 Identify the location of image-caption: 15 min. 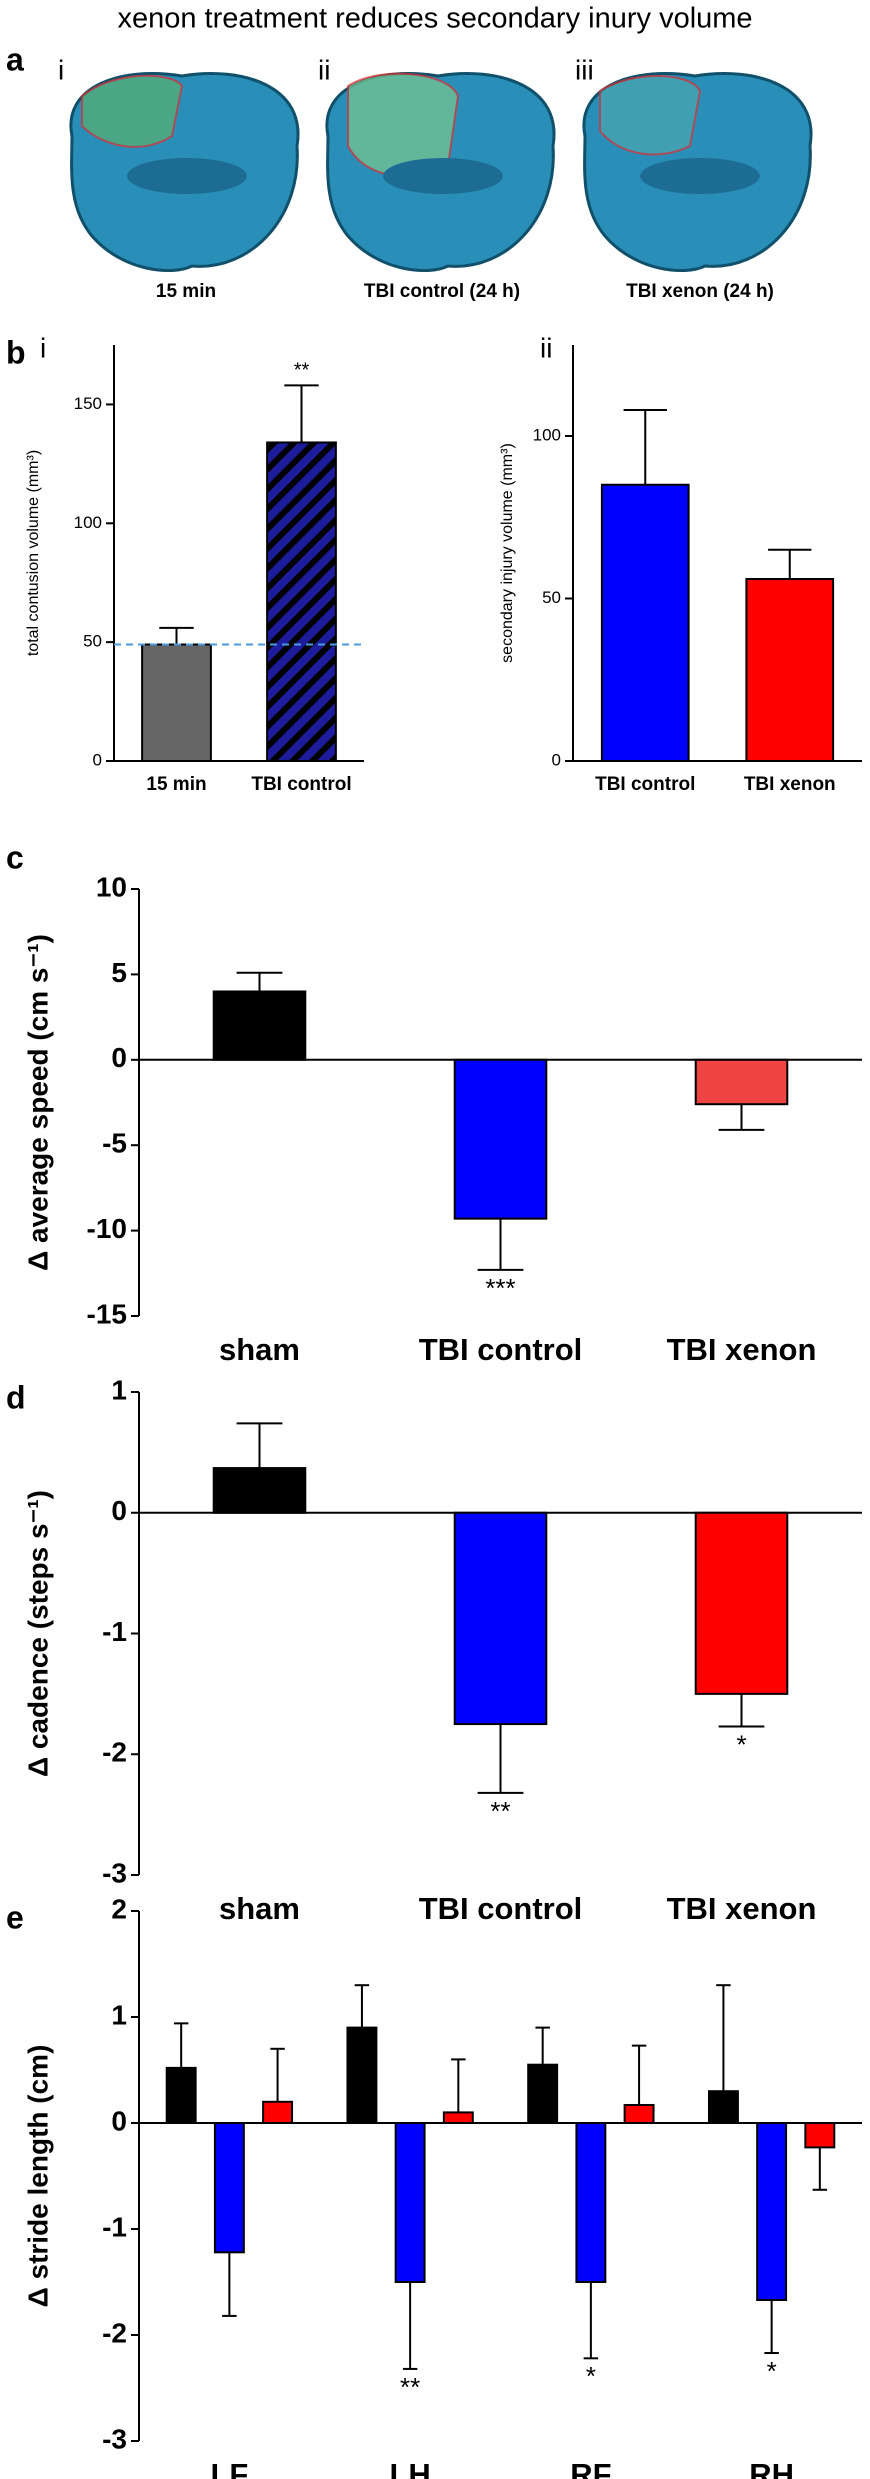
(186, 291).